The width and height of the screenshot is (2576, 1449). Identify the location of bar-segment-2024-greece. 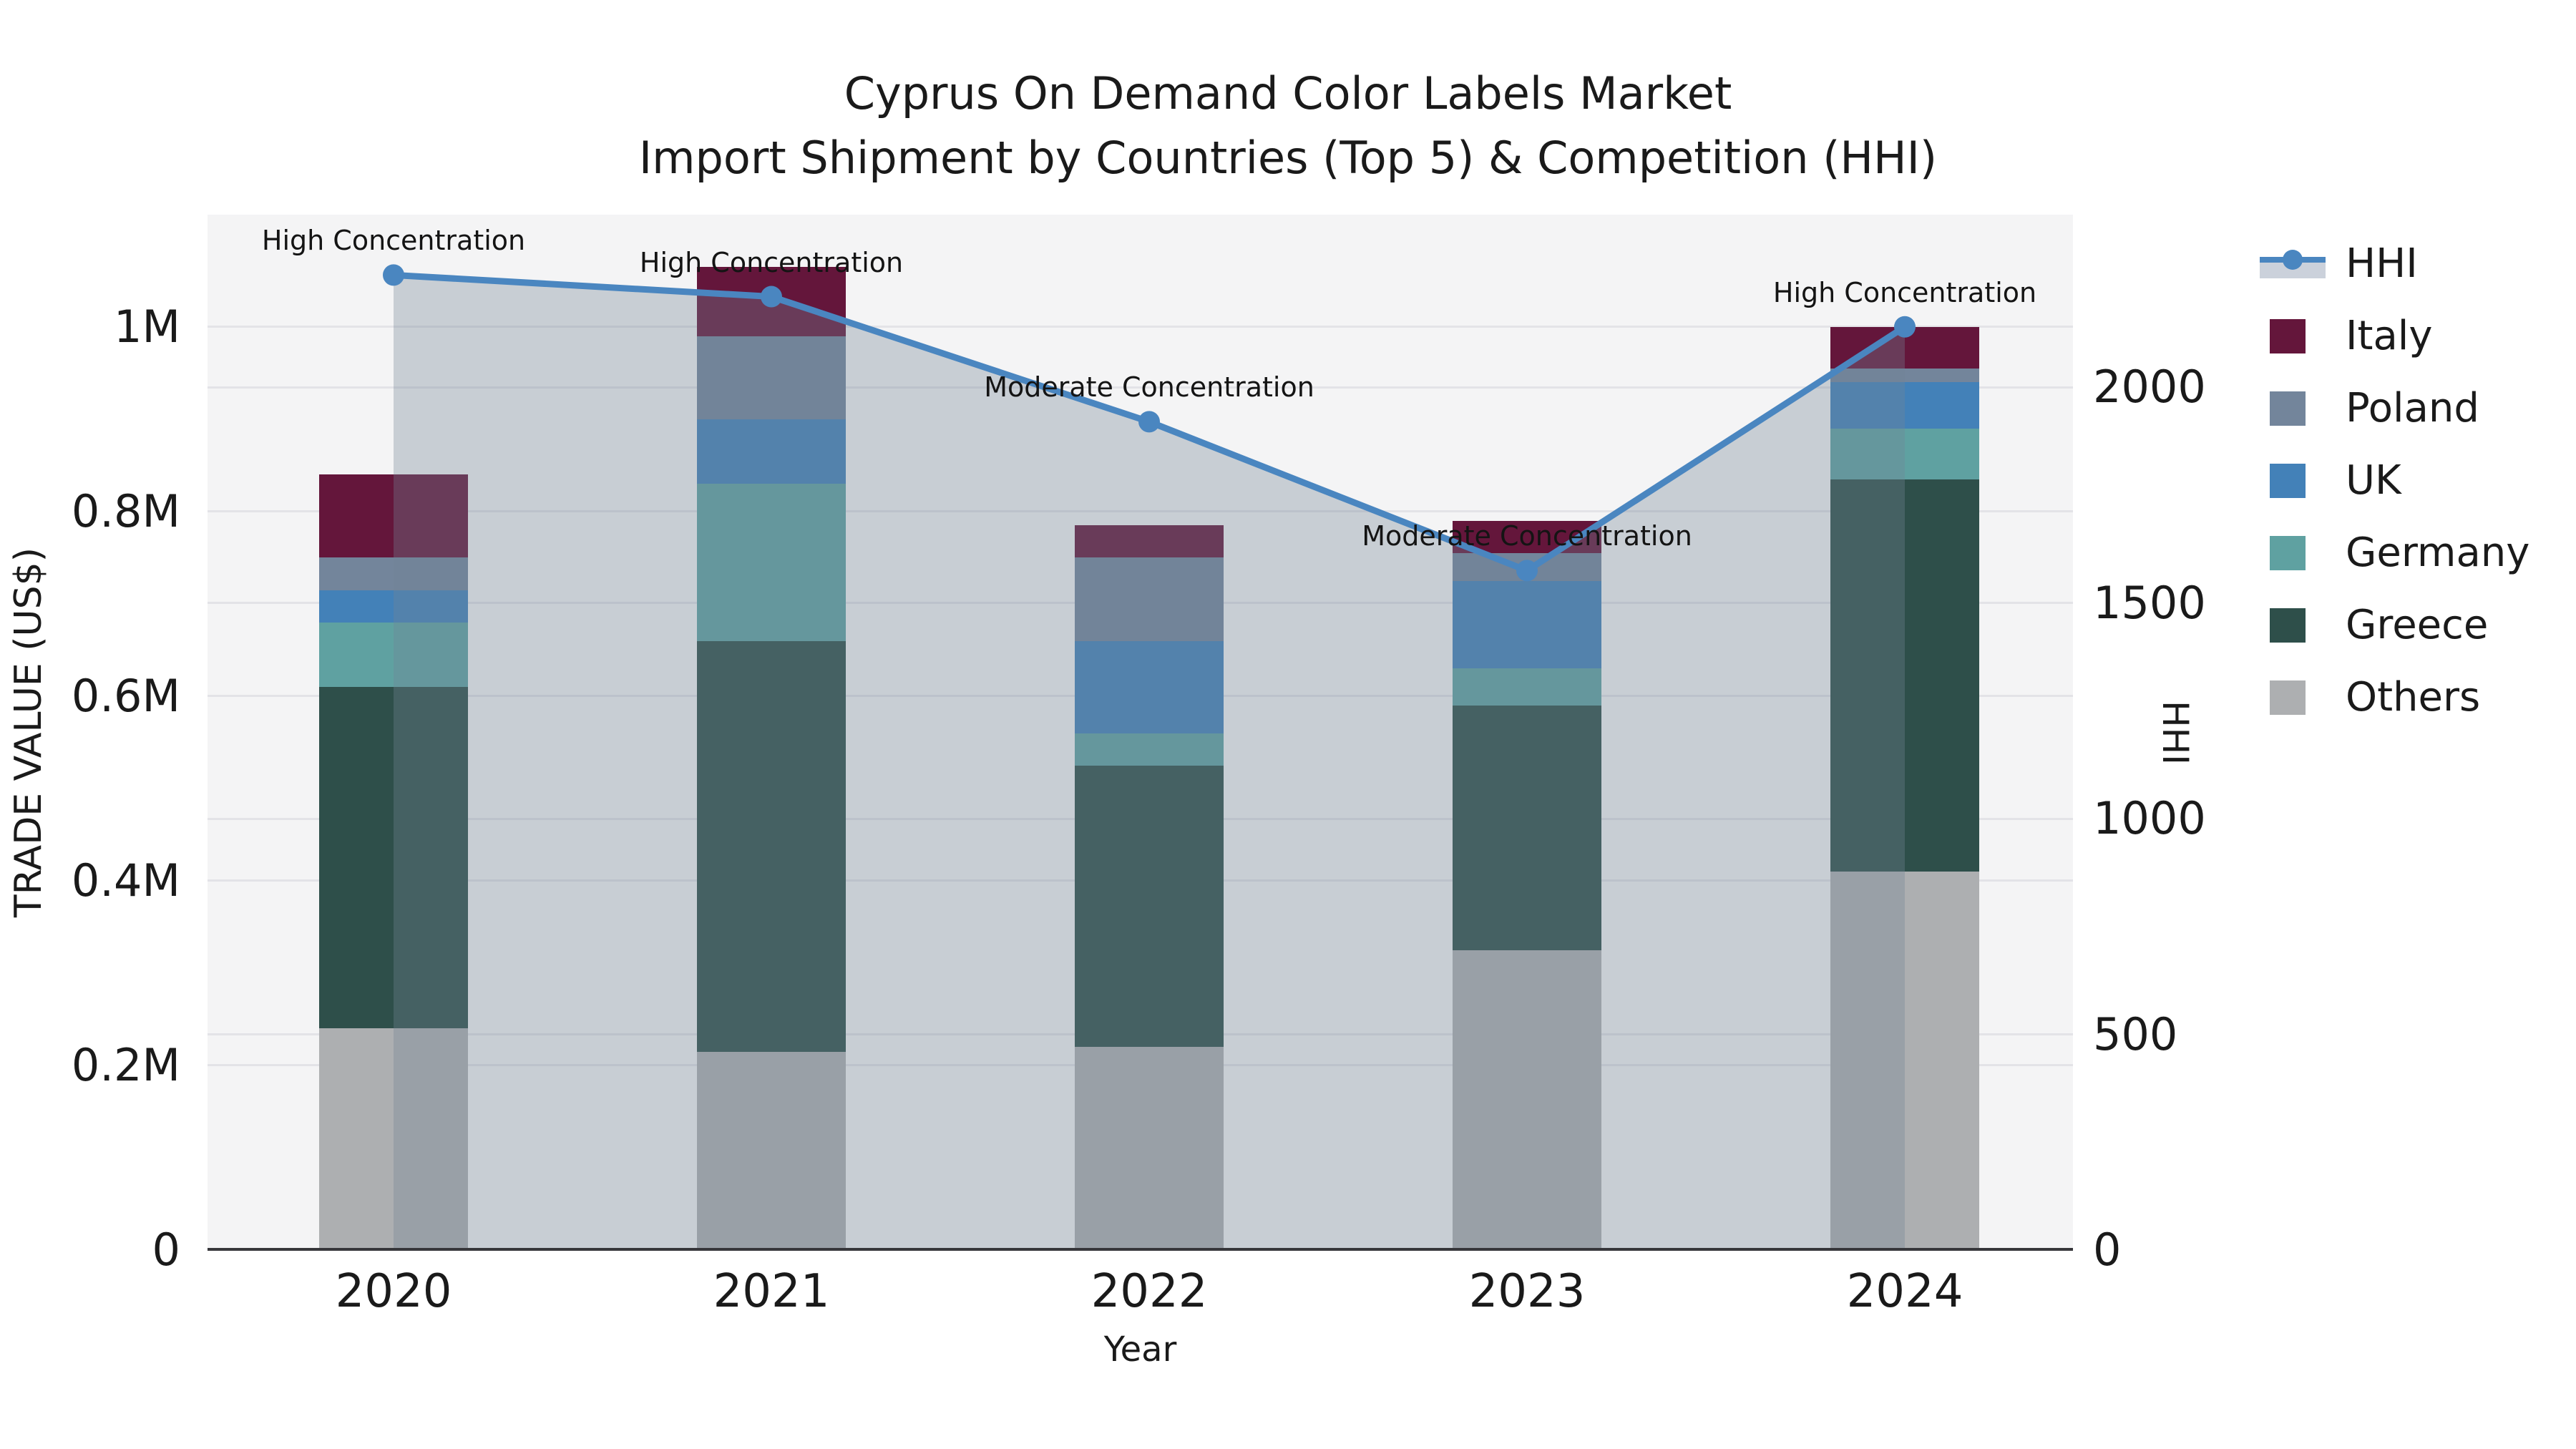
(1904, 675).